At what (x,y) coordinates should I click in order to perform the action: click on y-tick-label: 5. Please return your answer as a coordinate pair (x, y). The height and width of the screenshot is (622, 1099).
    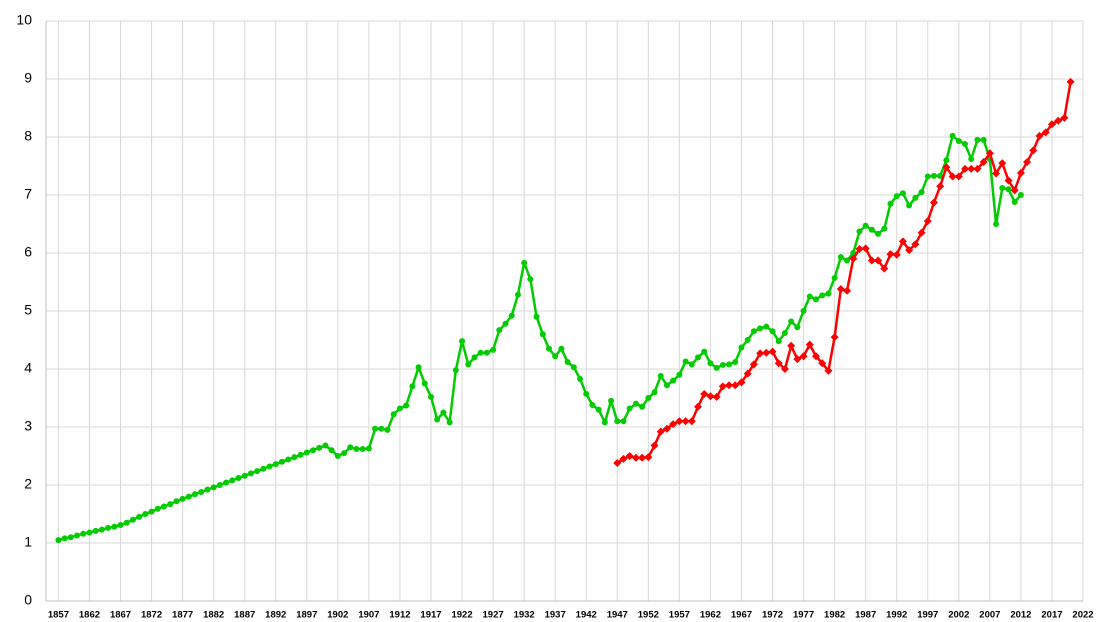
    Looking at the image, I should click on (28, 310).